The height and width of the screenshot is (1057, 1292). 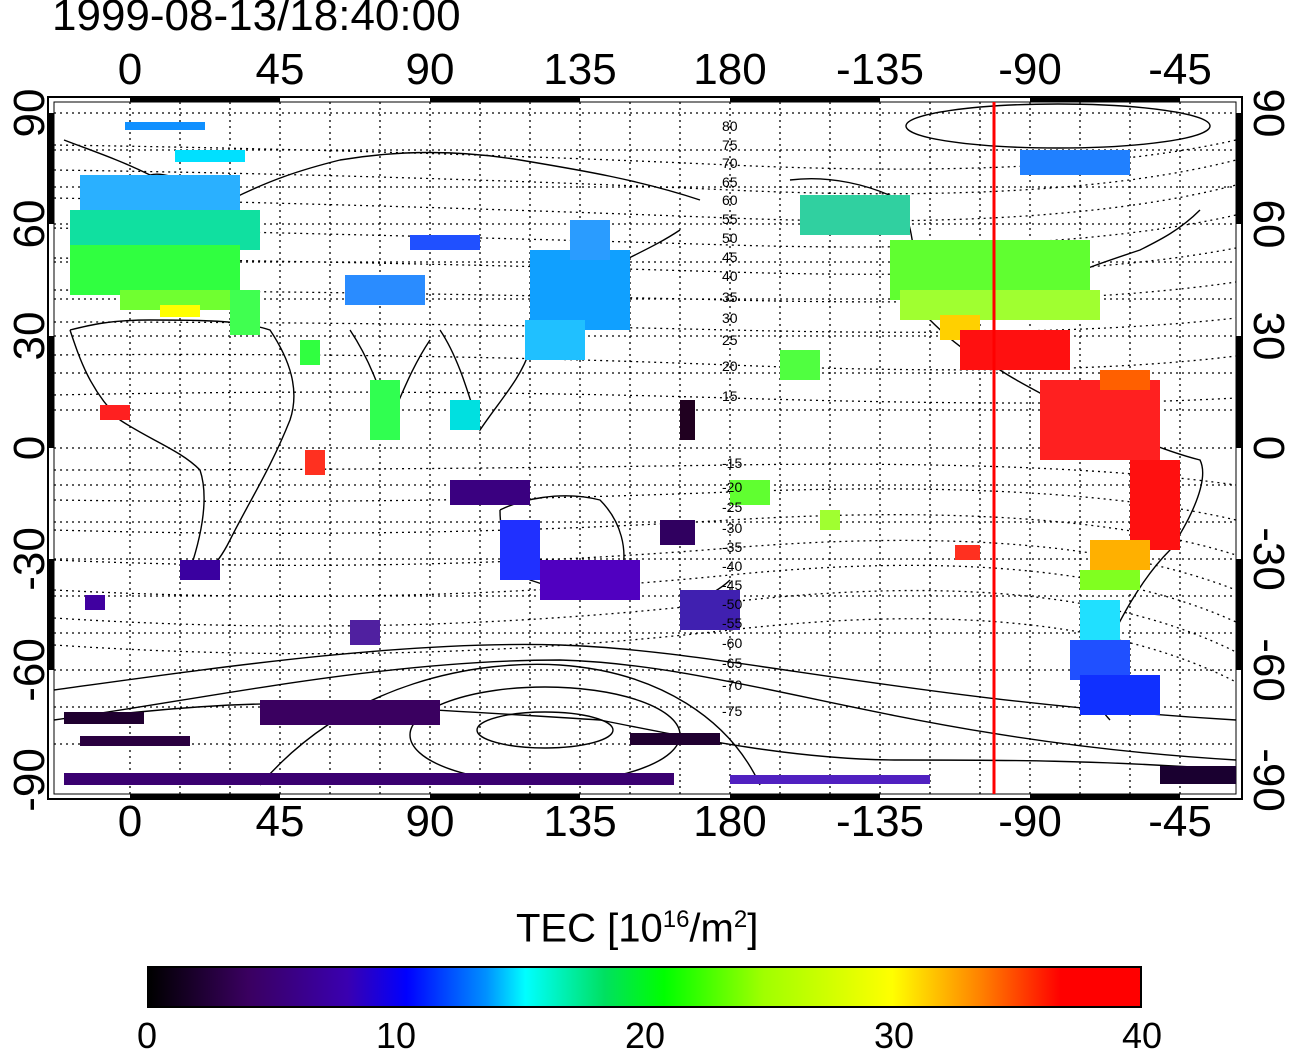 I want to click on colorbar-title: TEC [1016/m2], so click(x=637, y=928).